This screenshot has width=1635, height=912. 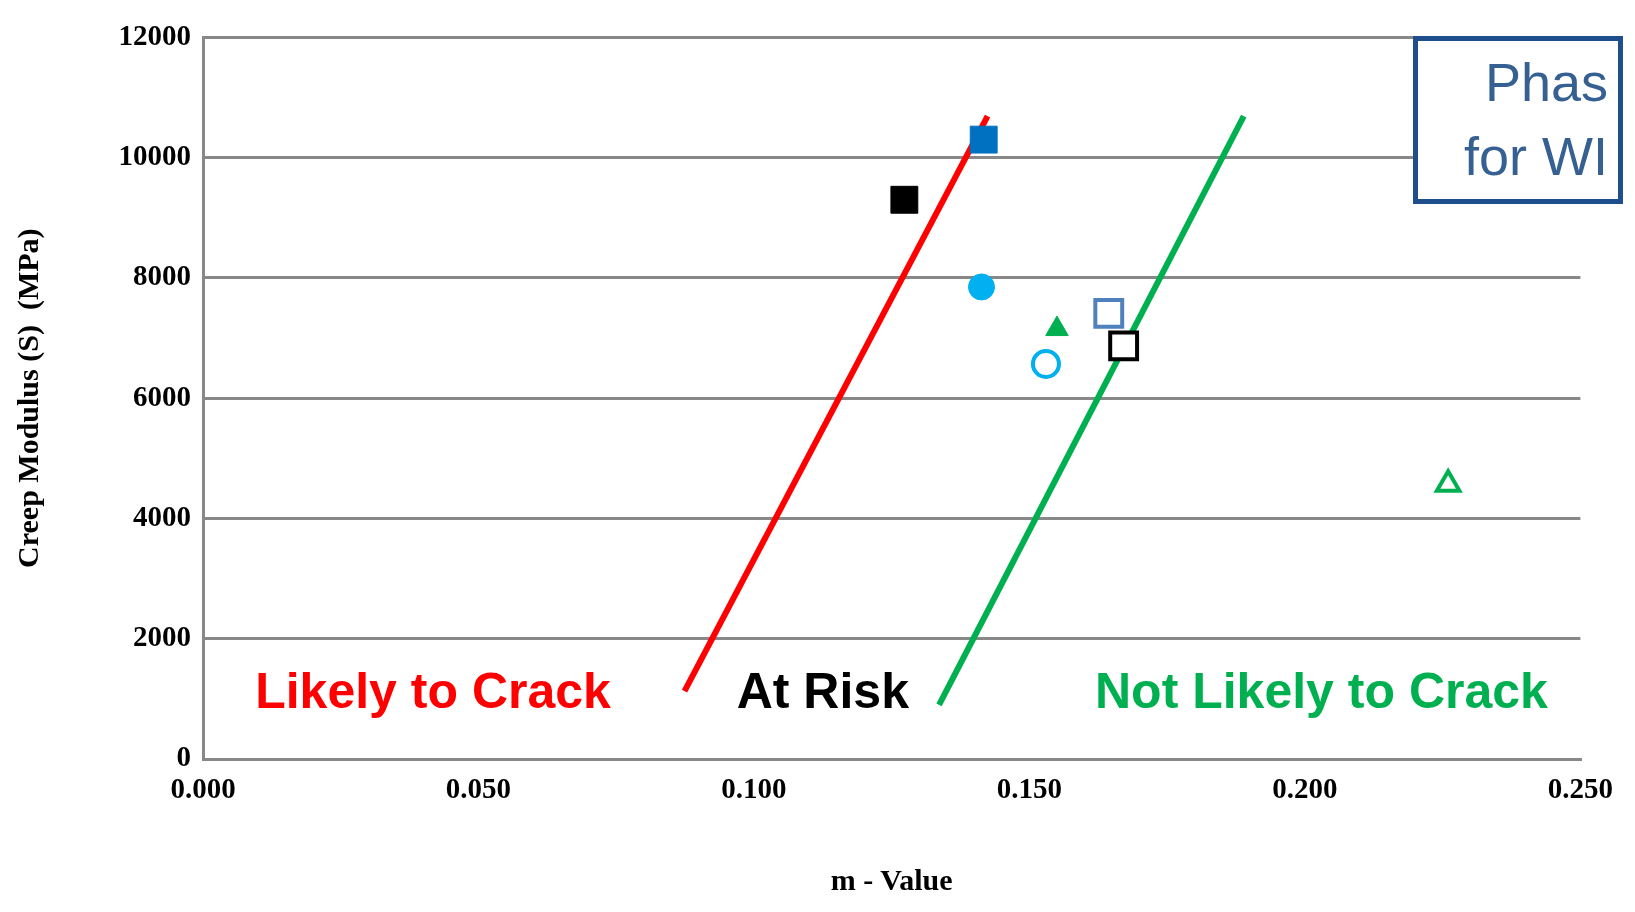 I want to click on x-tick-label: 0.200, so click(x=1305, y=787).